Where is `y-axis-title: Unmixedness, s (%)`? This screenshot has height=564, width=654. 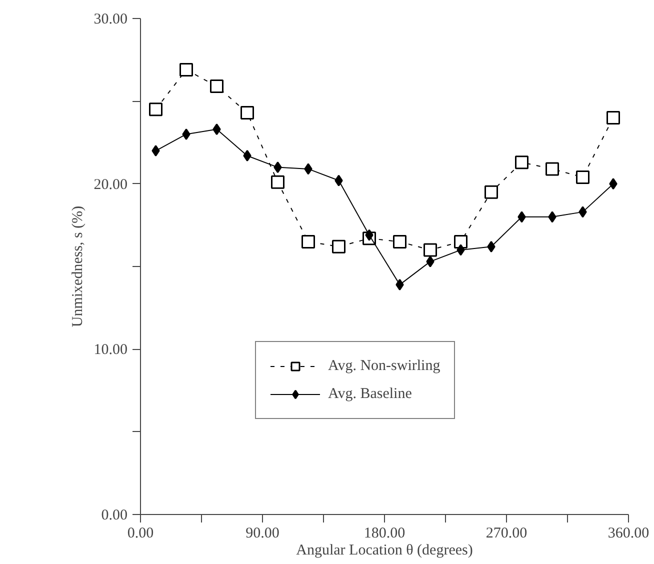
y-axis-title: Unmixedness, s (%) is located at coordinates (78, 267).